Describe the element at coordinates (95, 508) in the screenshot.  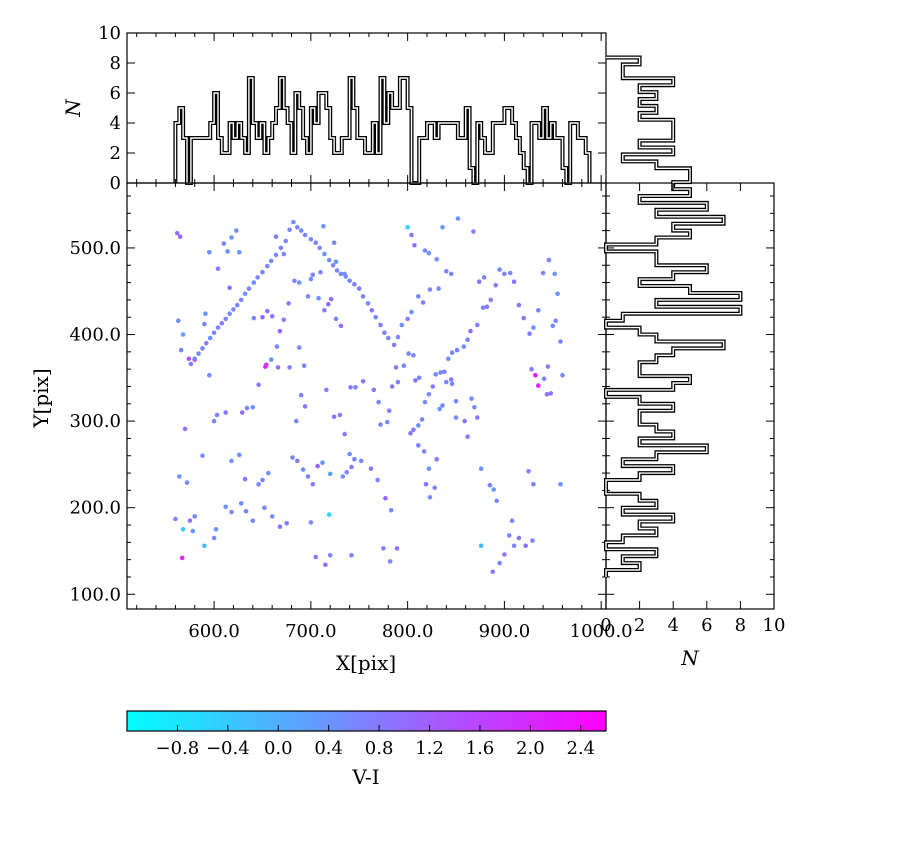
I see `y-tick-label: 200.0` at that location.